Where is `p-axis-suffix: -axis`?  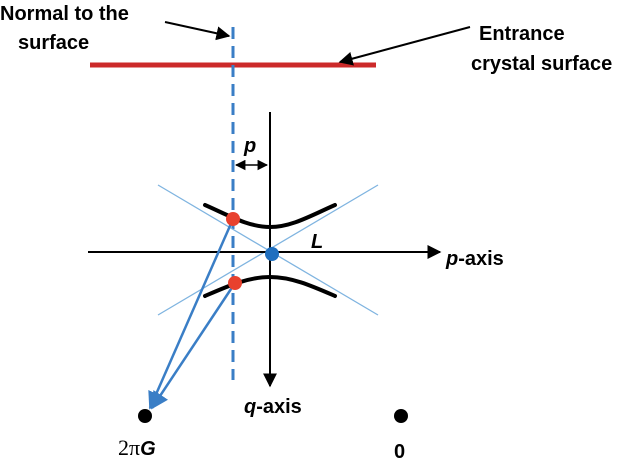
p-axis-suffix: -axis is located at coordinates (481, 259).